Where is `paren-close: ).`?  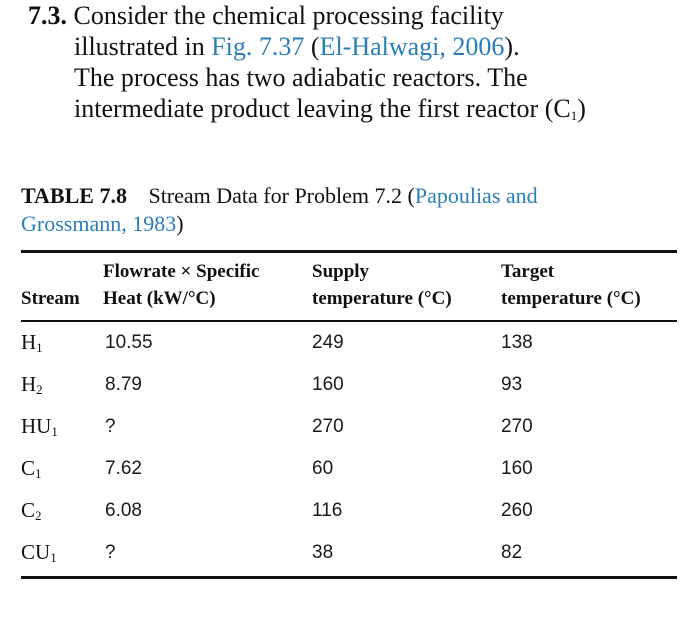 paren-close: ). is located at coordinates (512, 46).